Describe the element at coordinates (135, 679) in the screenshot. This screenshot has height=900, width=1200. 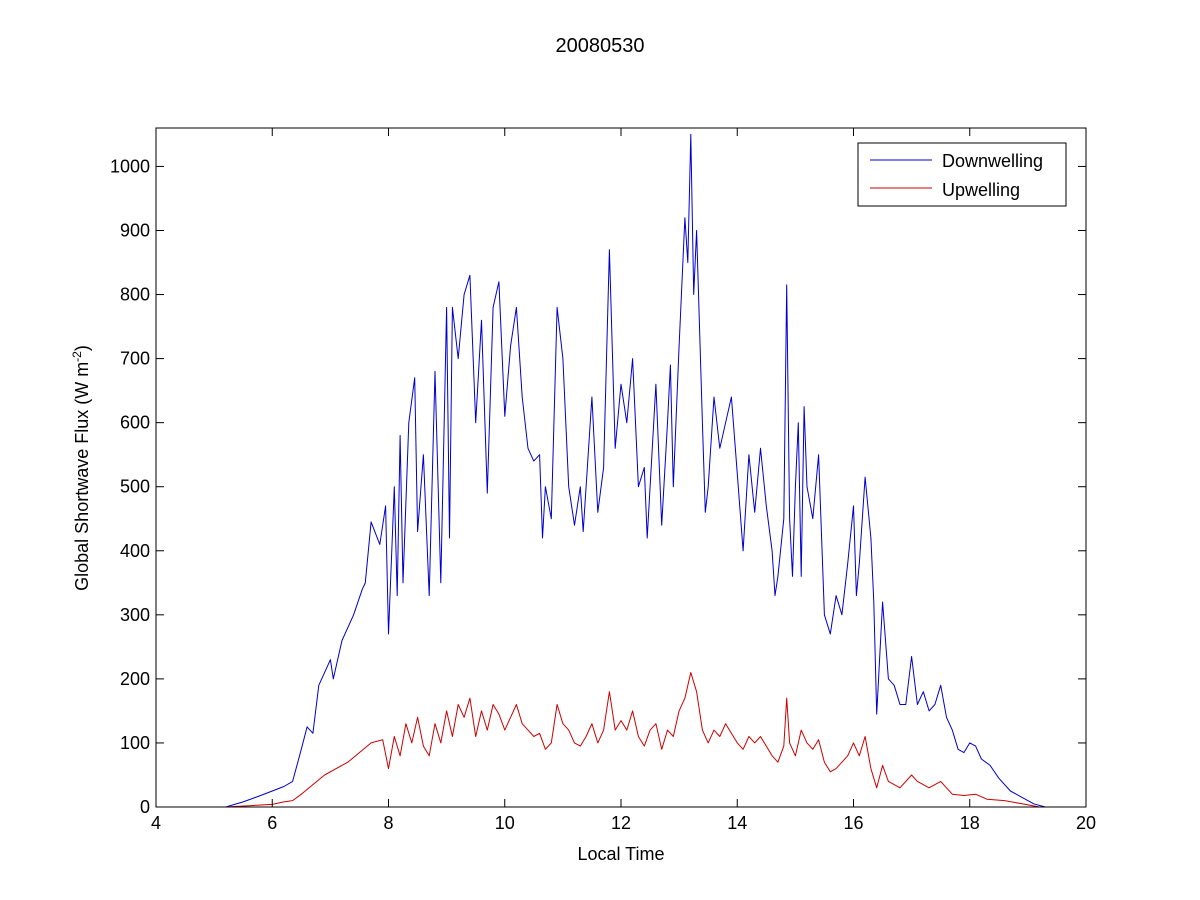
I see `y-tick-label: 200` at that location.